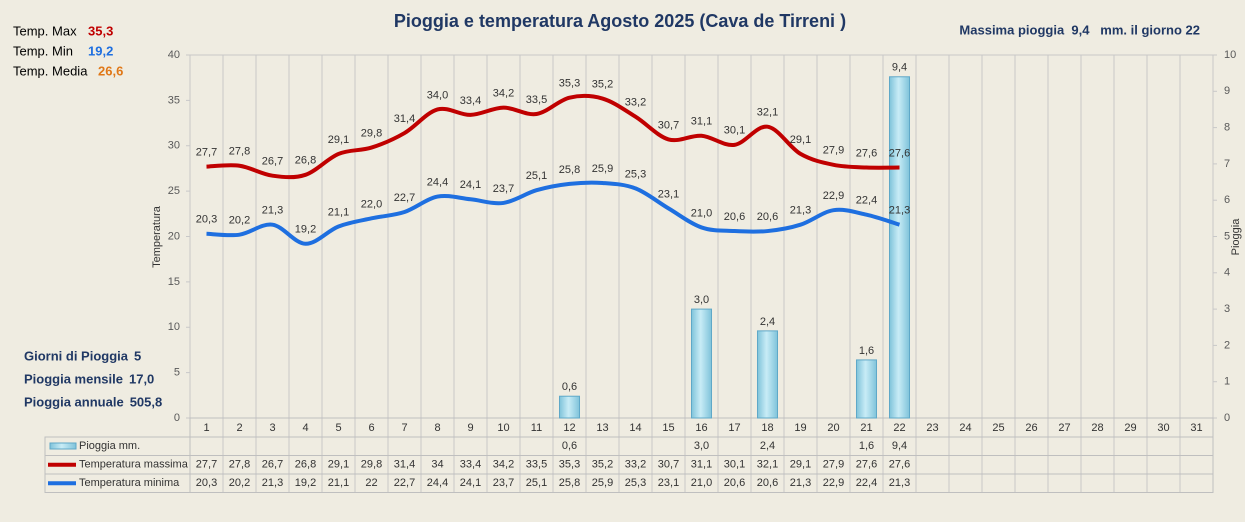 This screenshot has width=1245, height=522. I want to click on table-cell: 23,7, so click(503, 483).